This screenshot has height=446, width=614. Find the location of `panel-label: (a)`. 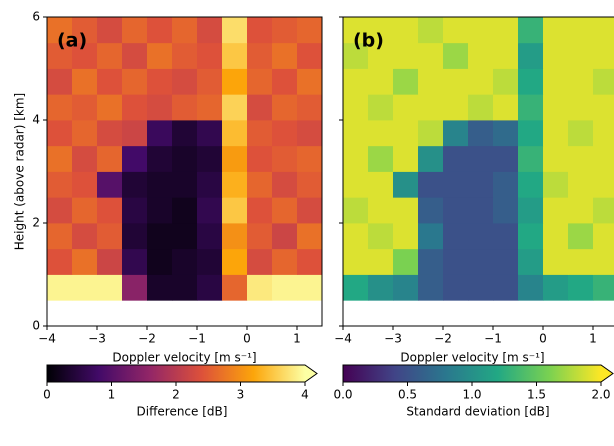

panel-label: (a) is located at coordinates (72, 41).